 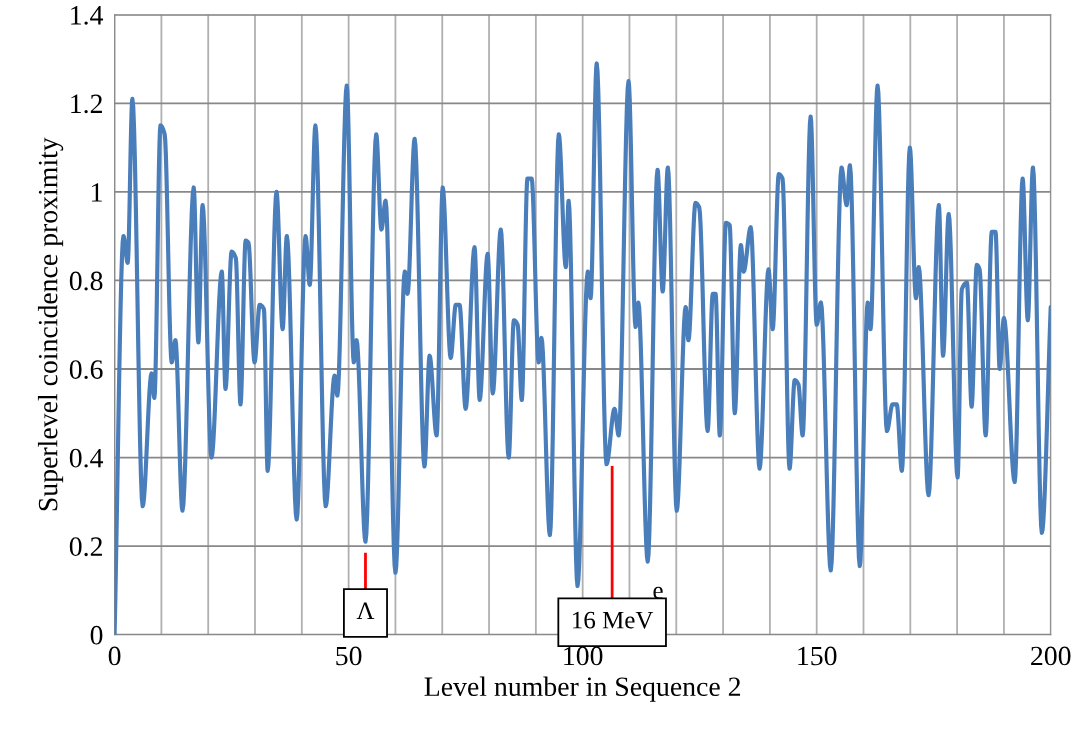 I want to click on x-axis-title: Level number in Sequence 2, so click(x=582, y=689).